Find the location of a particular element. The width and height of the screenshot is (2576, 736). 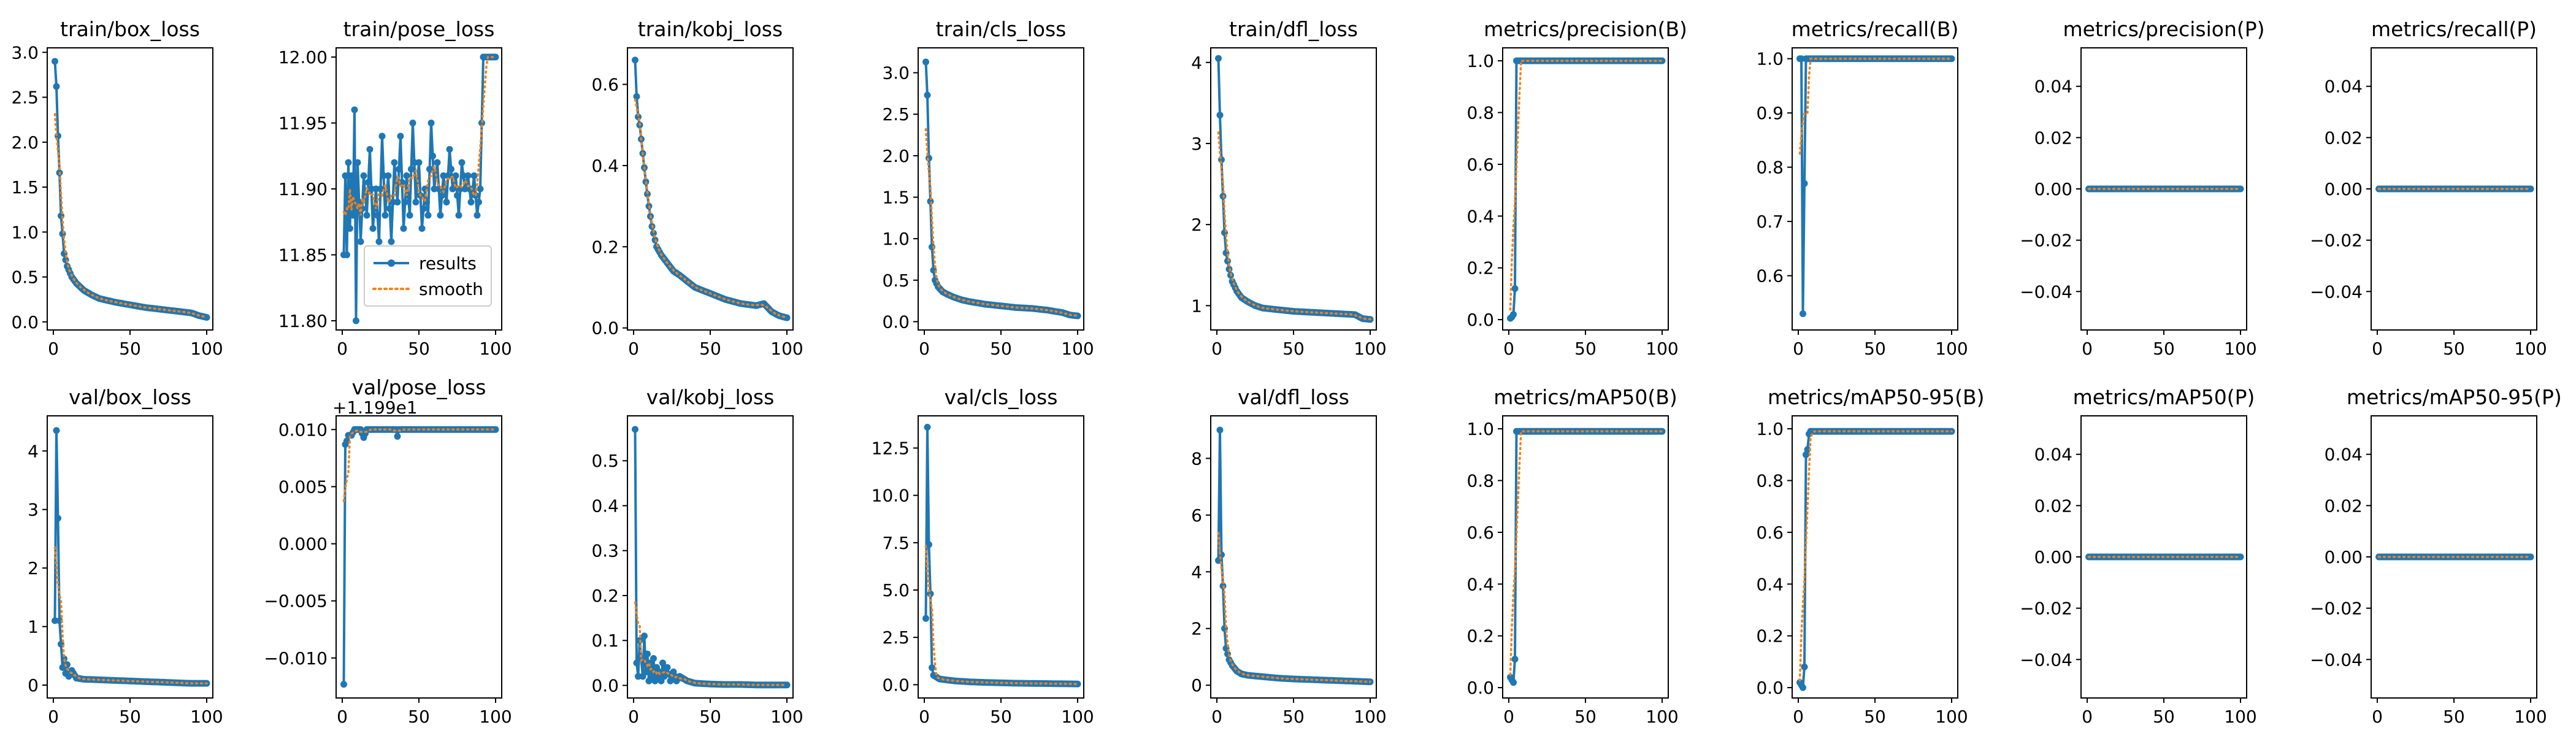

y-tick-label: −0.02 is located at coordinates (2336, 241).